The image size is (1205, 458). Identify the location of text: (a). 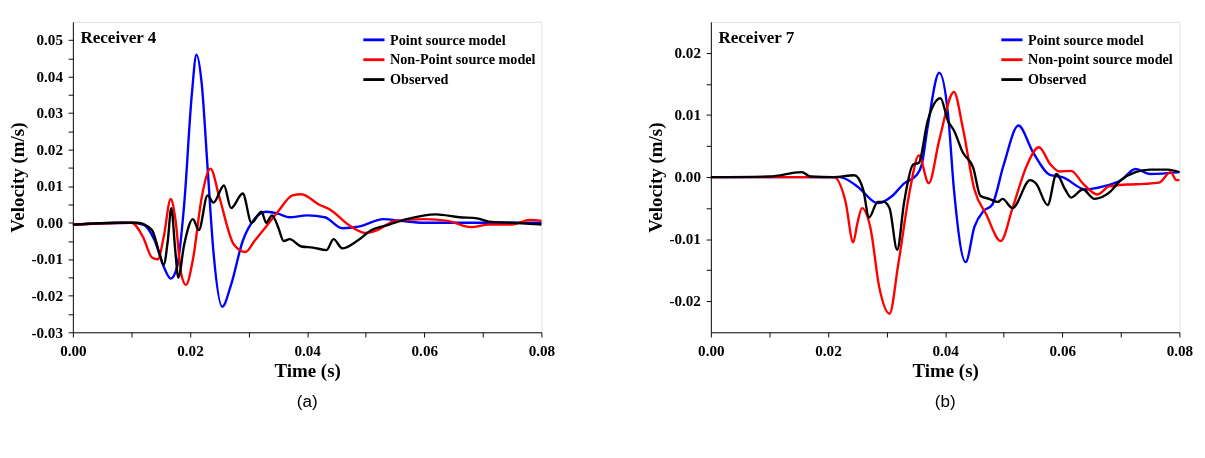
(307, 402).